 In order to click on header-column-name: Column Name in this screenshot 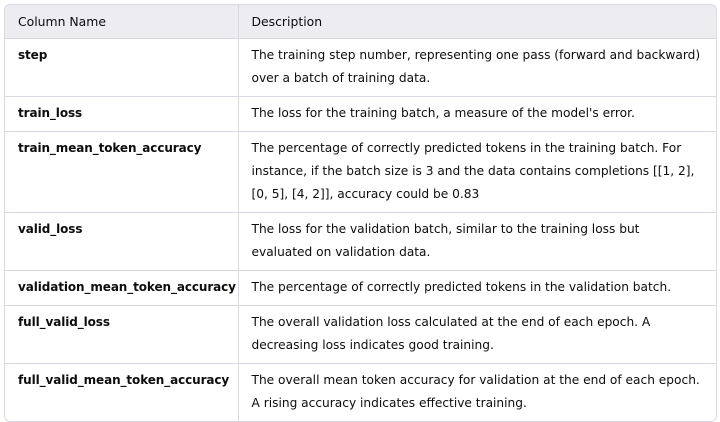, I will do `click(121, 22)`.